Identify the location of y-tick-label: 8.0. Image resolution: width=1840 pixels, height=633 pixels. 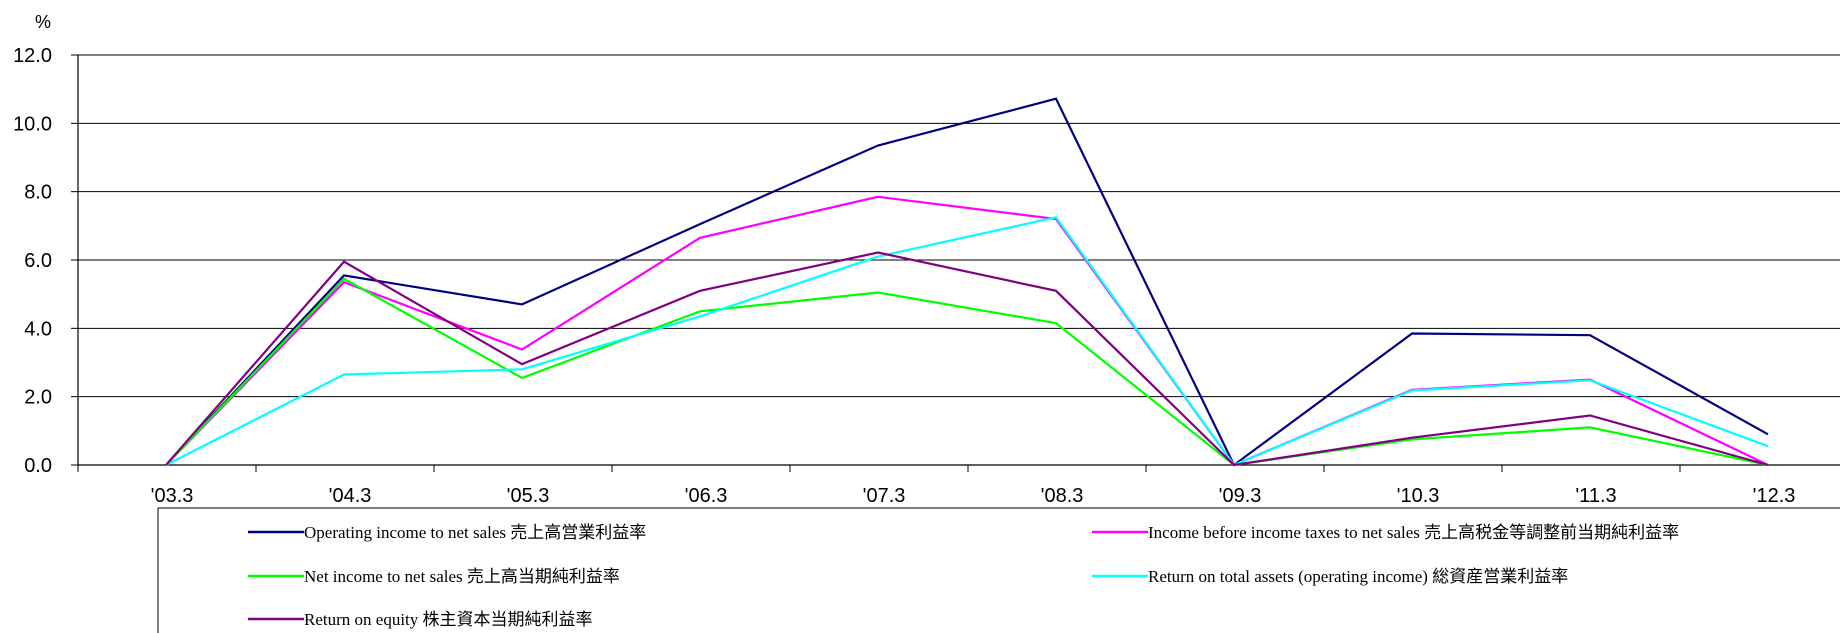
(38, 193).